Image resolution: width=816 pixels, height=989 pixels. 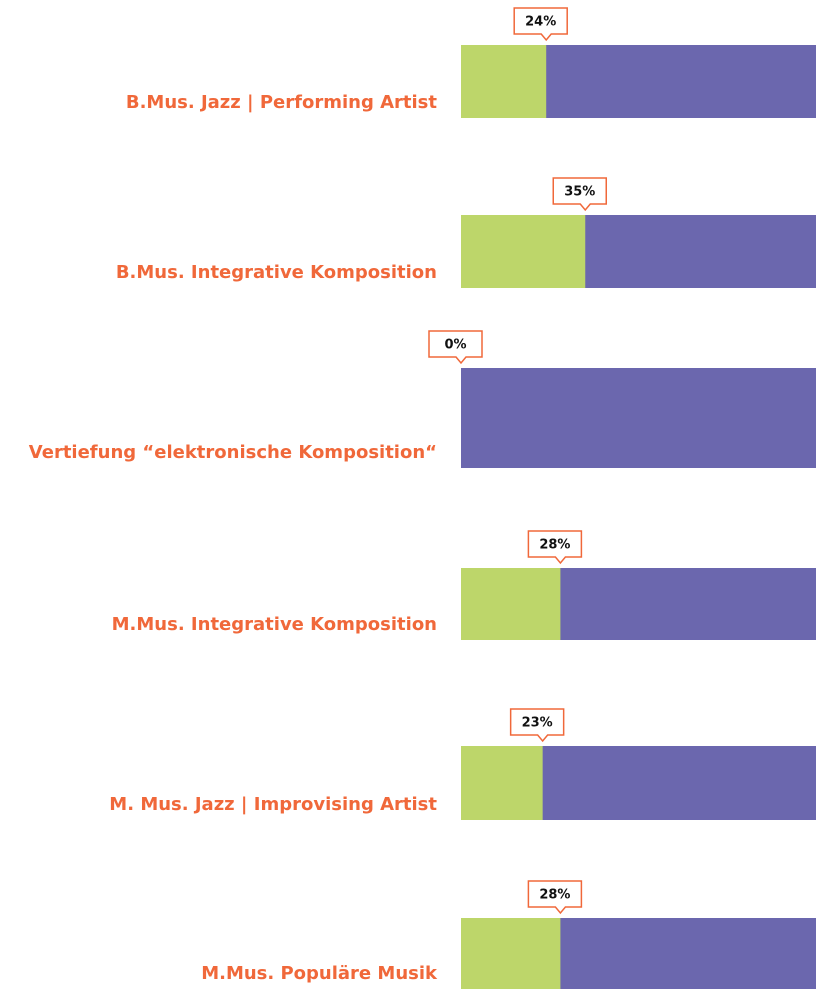 I want to click on value-label: 0%, so click(x=455, y=345).